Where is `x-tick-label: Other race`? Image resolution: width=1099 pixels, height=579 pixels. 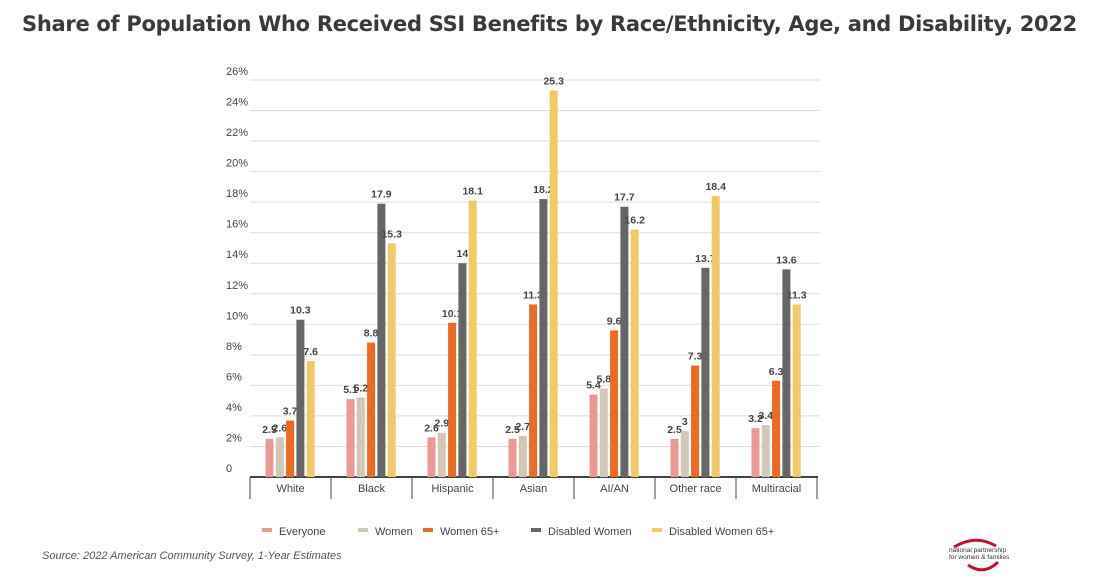
x-tick-label: Other race is located at coordinates (696, 489).